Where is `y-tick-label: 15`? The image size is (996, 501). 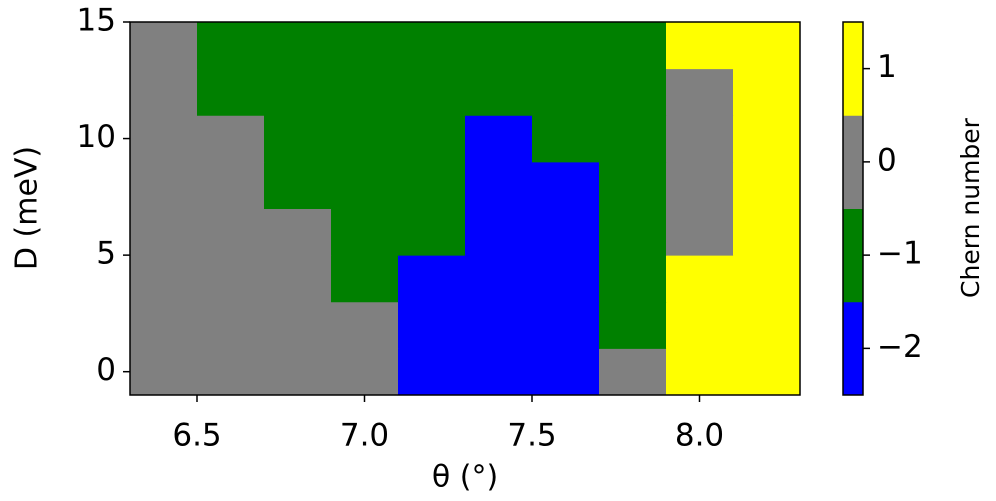 y-tick-label: 15 is located at coordinates (96, 21).